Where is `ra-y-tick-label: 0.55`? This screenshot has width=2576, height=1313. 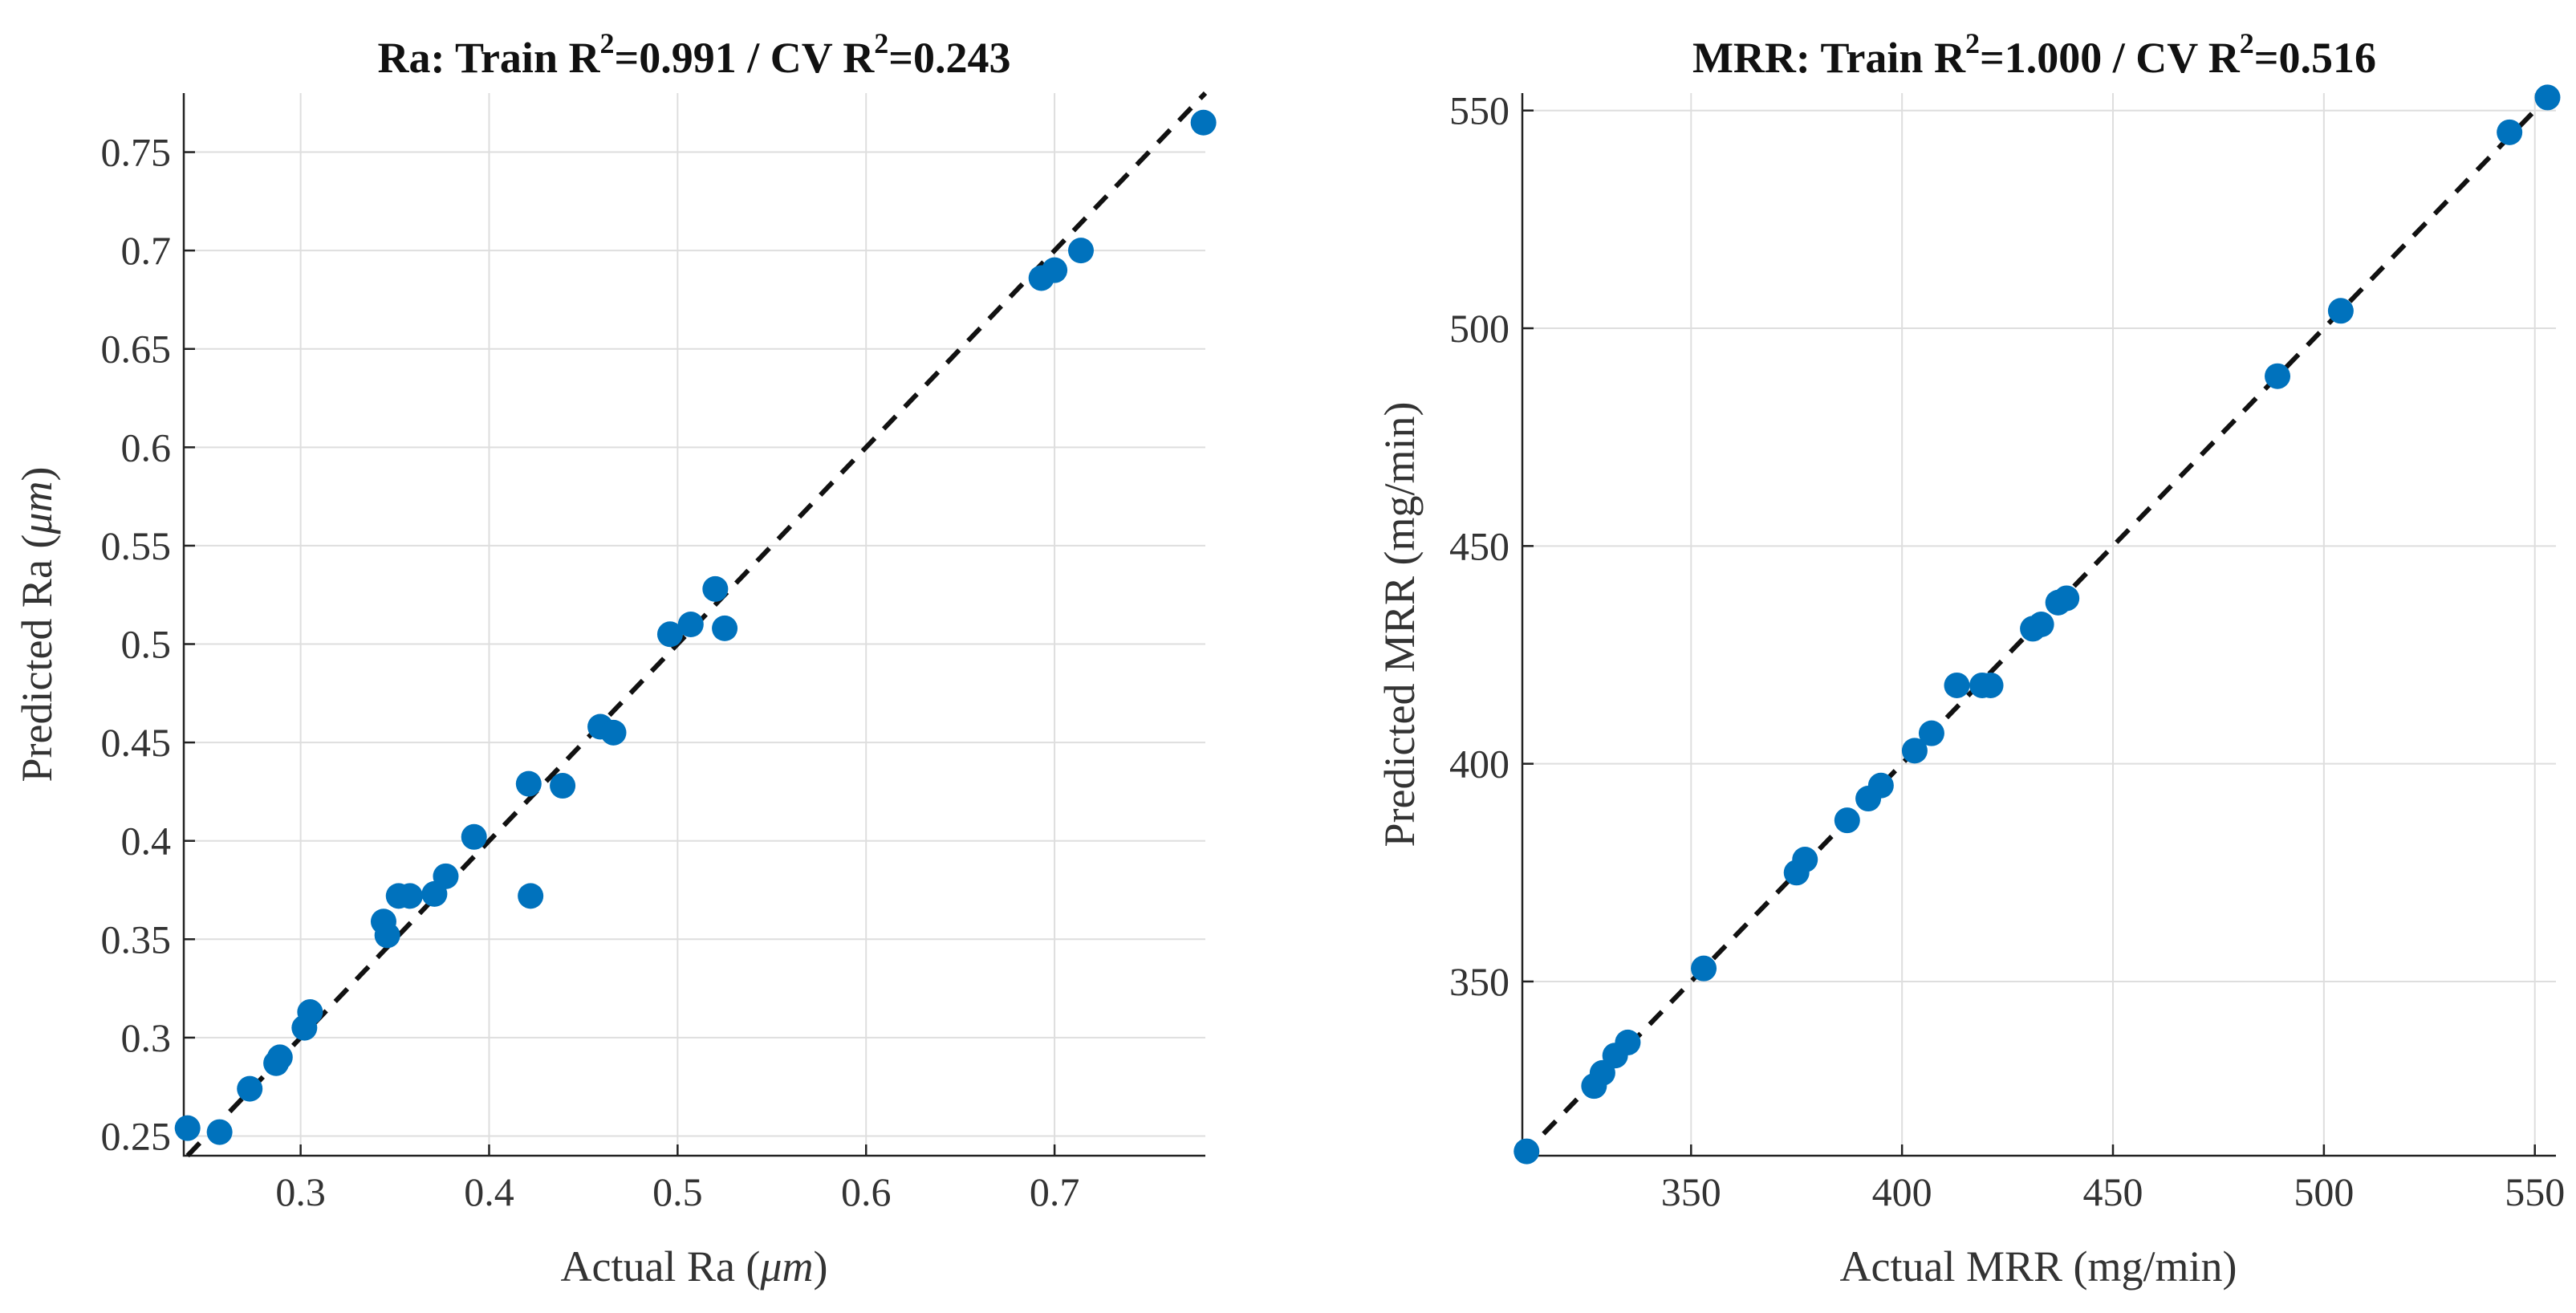
ra-y-tick-label: 0.55 is located at coordinates (136, 545).